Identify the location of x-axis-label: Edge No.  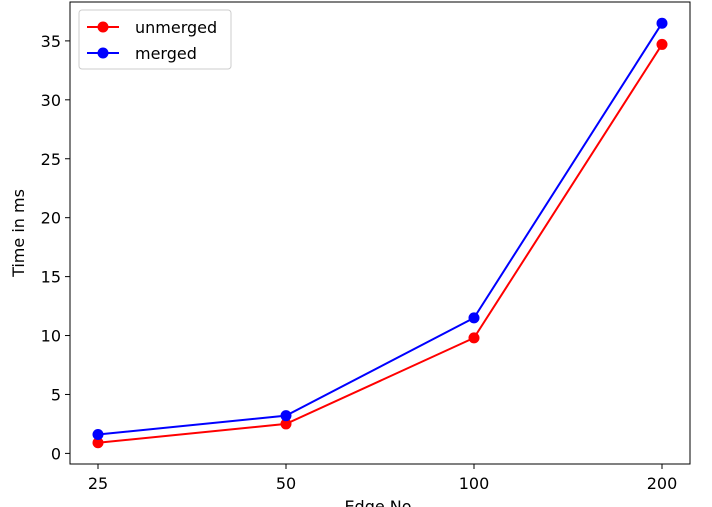
(377, 502).